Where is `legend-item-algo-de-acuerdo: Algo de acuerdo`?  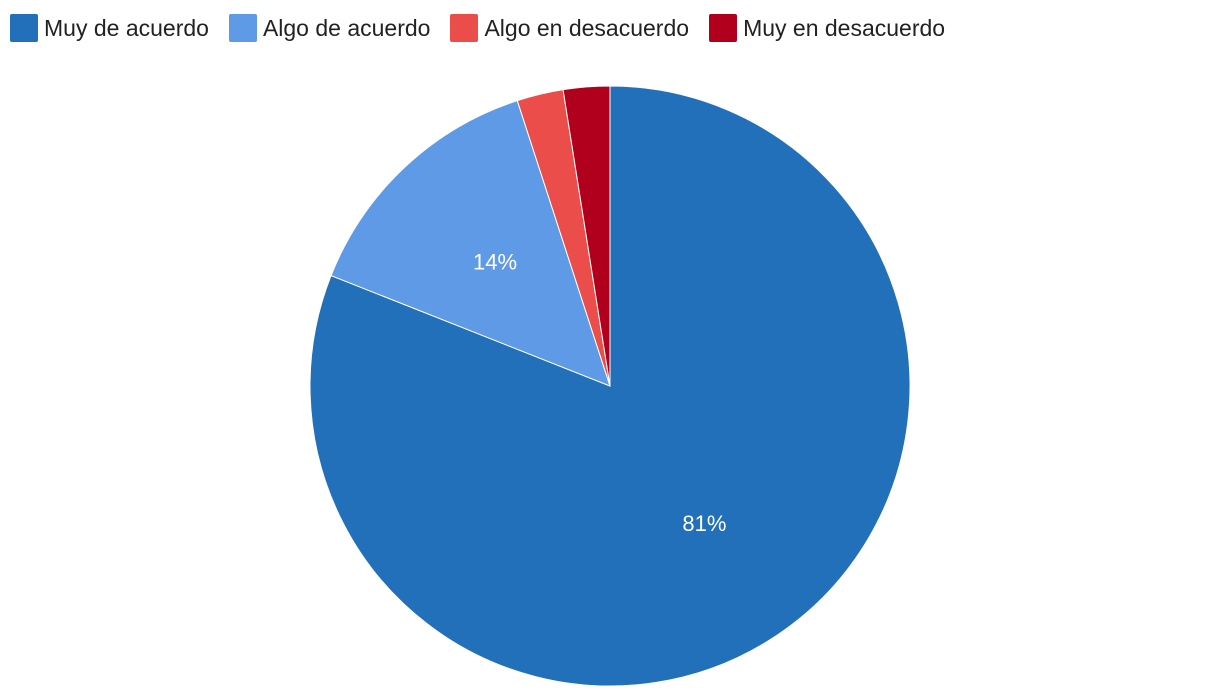 legend-item-algo-de-acuerdo: Algo de acuerdo is located at coordinates (329, 28).